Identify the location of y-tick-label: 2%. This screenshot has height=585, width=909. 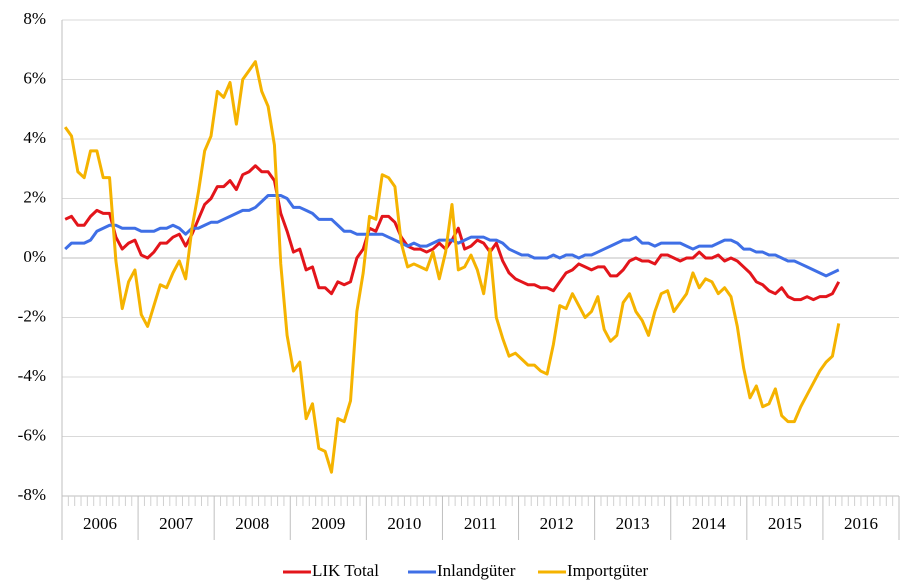
(34, 196).